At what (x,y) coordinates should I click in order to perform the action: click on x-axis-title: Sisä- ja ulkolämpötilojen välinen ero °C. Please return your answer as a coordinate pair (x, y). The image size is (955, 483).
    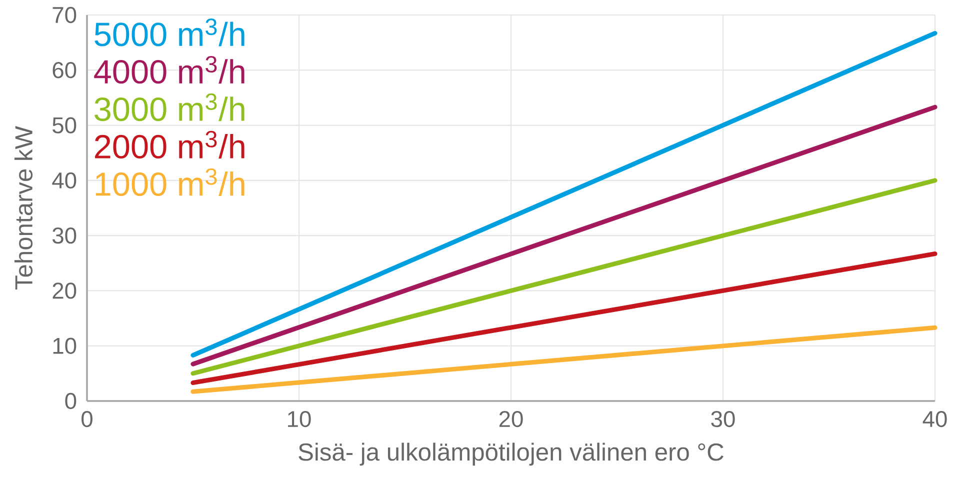
    Looking at the image, I should click on (511, 454).